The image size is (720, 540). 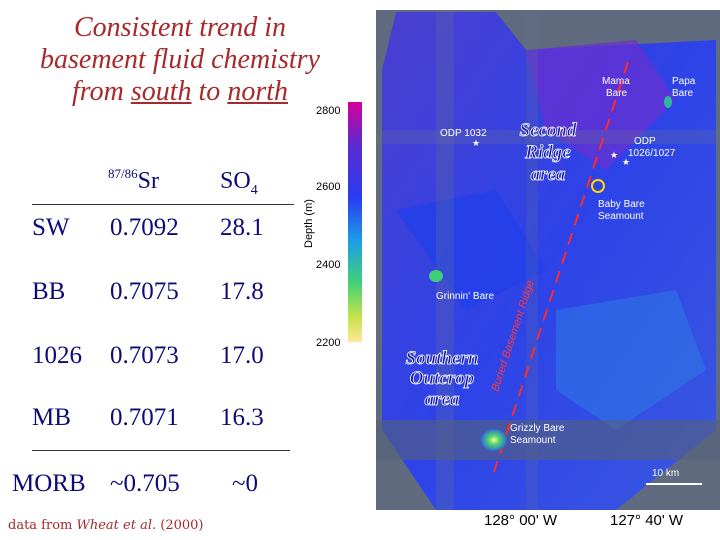 I want to click on colorbar-tick-2800: 2800, so click(x=328, y=111).